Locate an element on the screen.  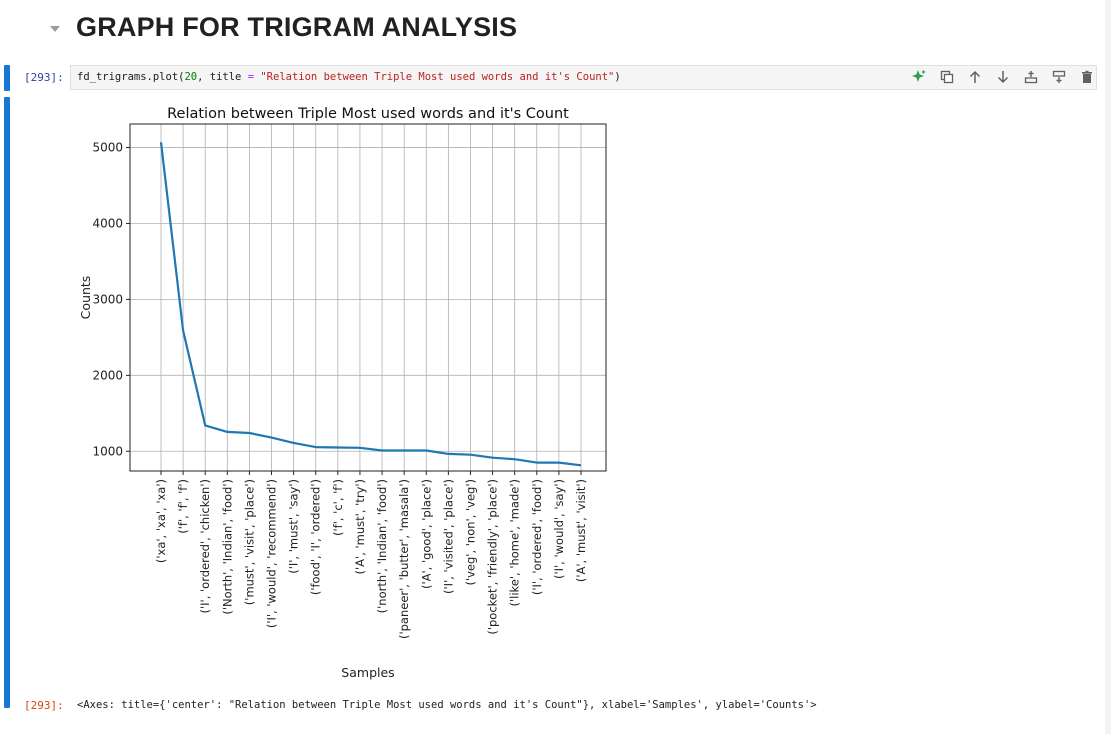
duplicate-cell-button is located at coordinates (947, 77).